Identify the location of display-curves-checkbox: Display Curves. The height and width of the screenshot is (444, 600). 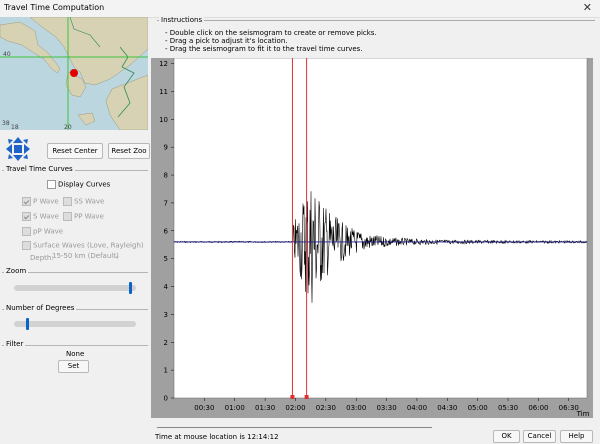
(78, 184).